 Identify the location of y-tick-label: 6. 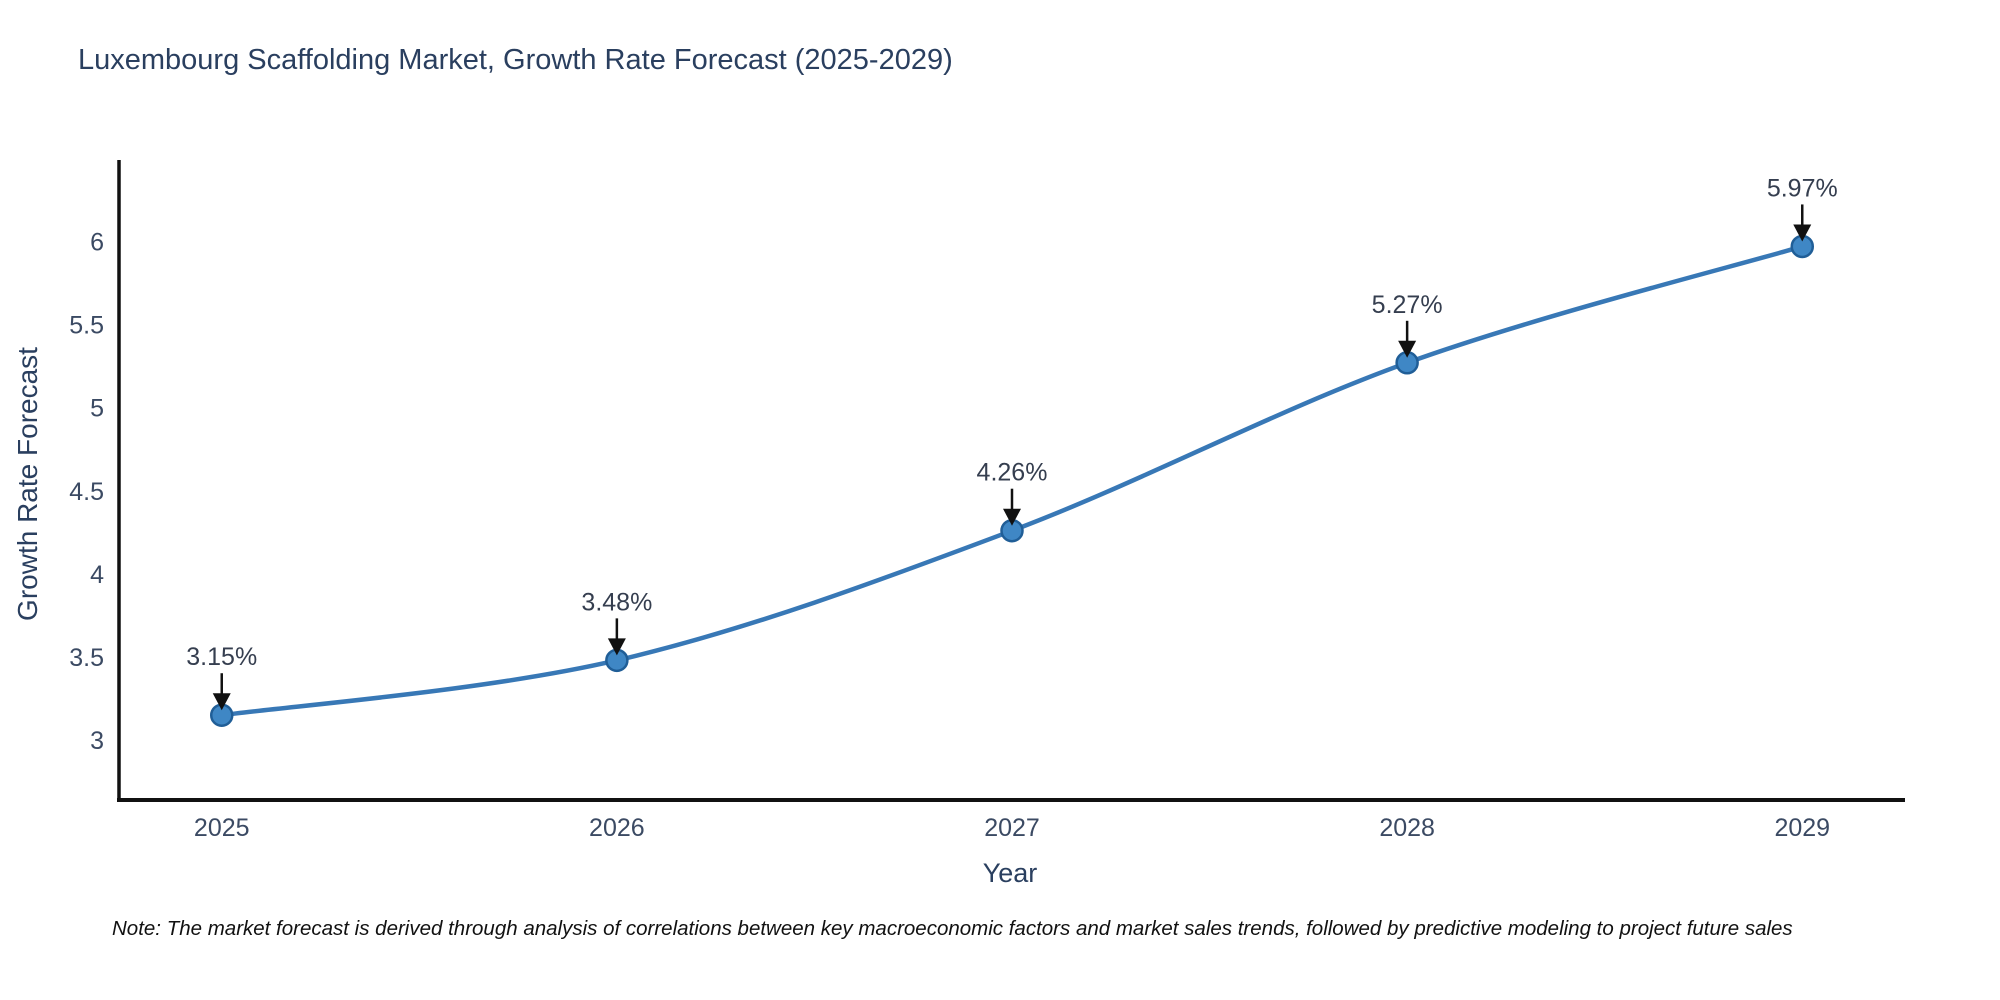
(97, 242).